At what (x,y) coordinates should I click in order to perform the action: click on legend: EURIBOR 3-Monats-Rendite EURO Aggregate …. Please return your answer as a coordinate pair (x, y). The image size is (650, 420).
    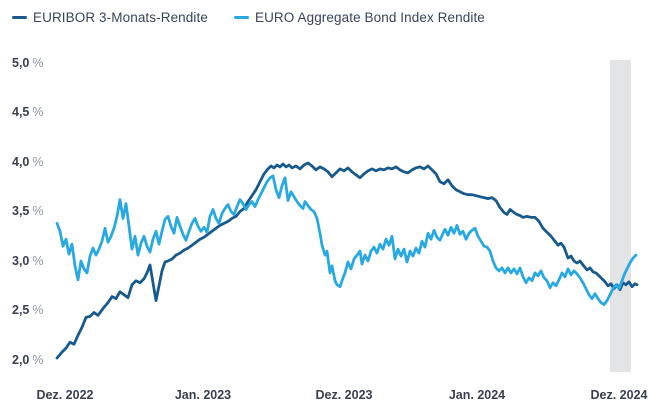
    Looking at the image, I should click on (248, 17).